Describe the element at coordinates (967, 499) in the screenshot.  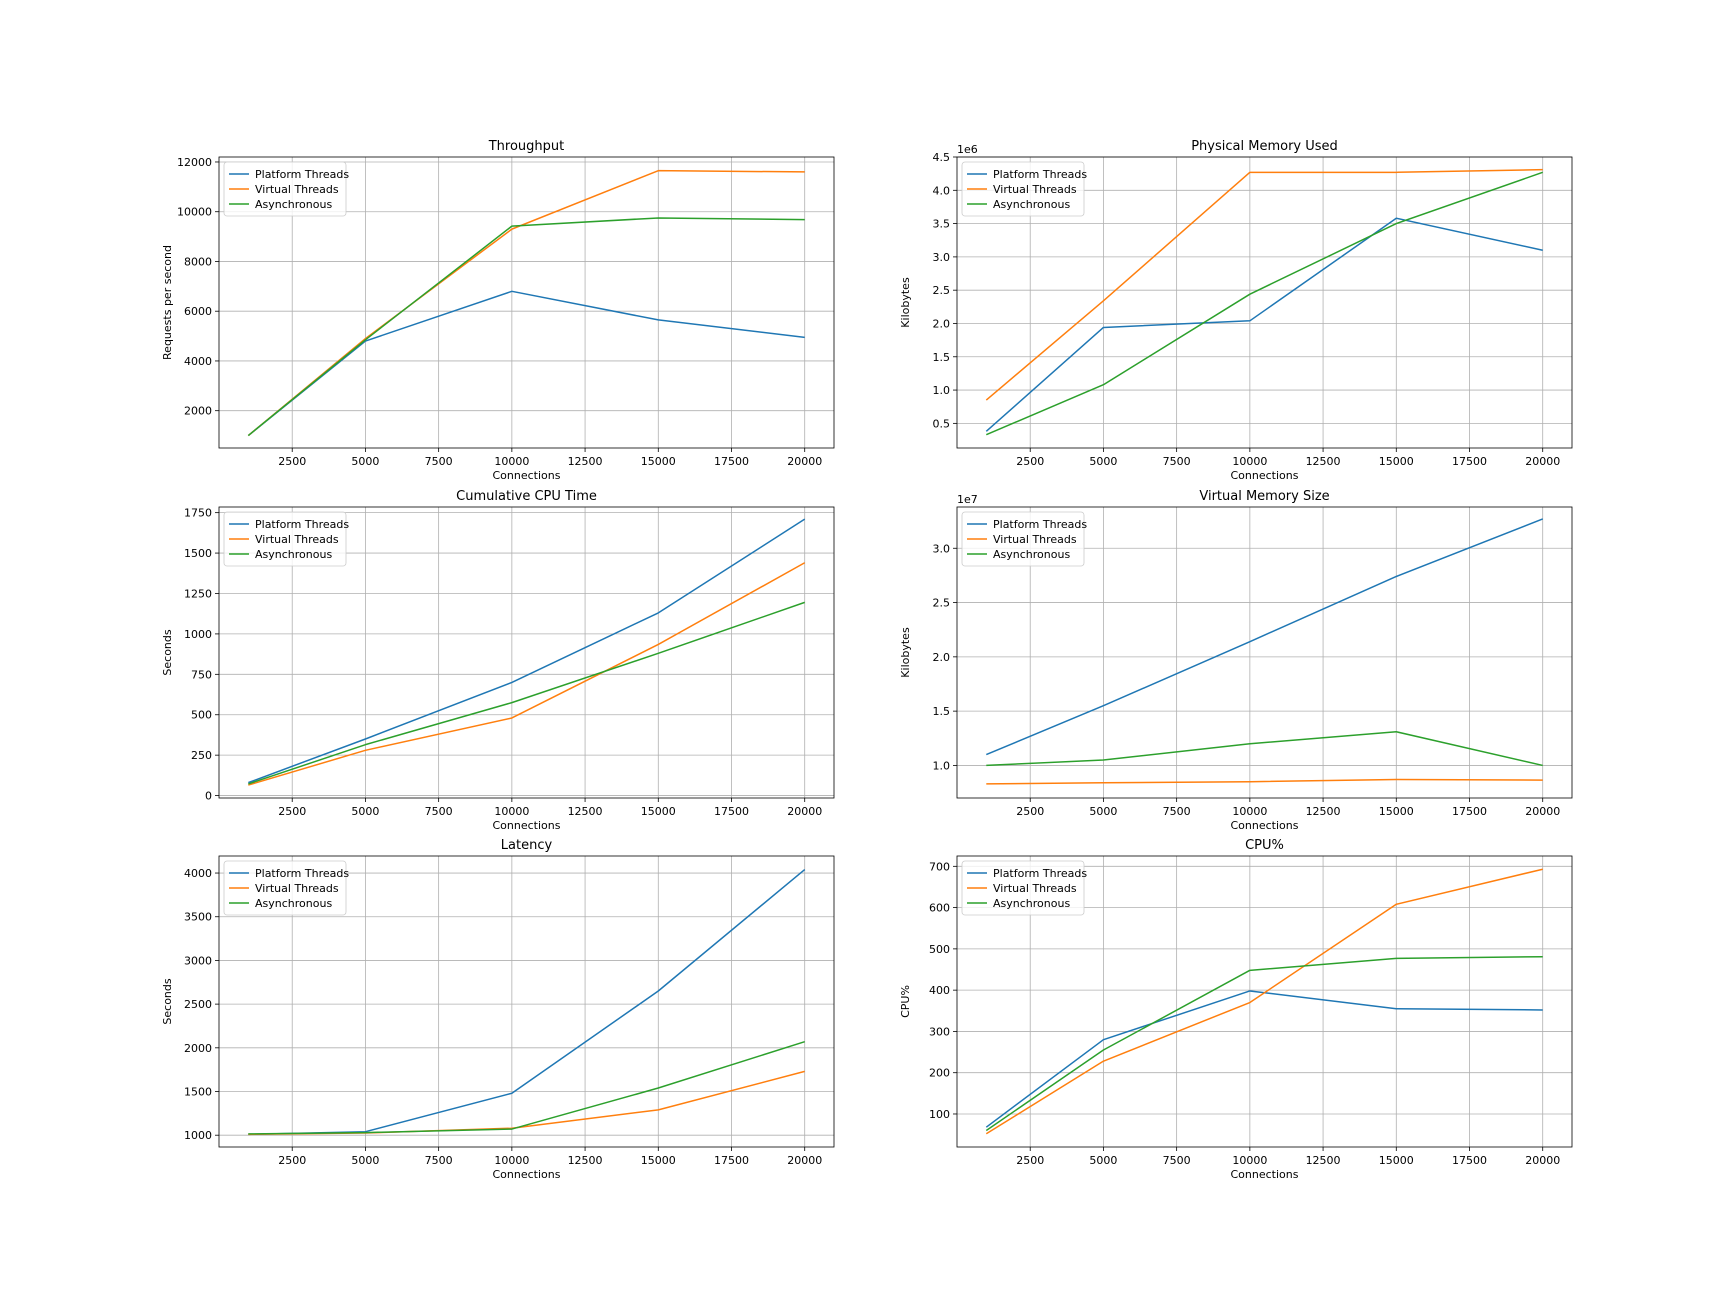
I see `axis-offset-label: 1e7` at that location.